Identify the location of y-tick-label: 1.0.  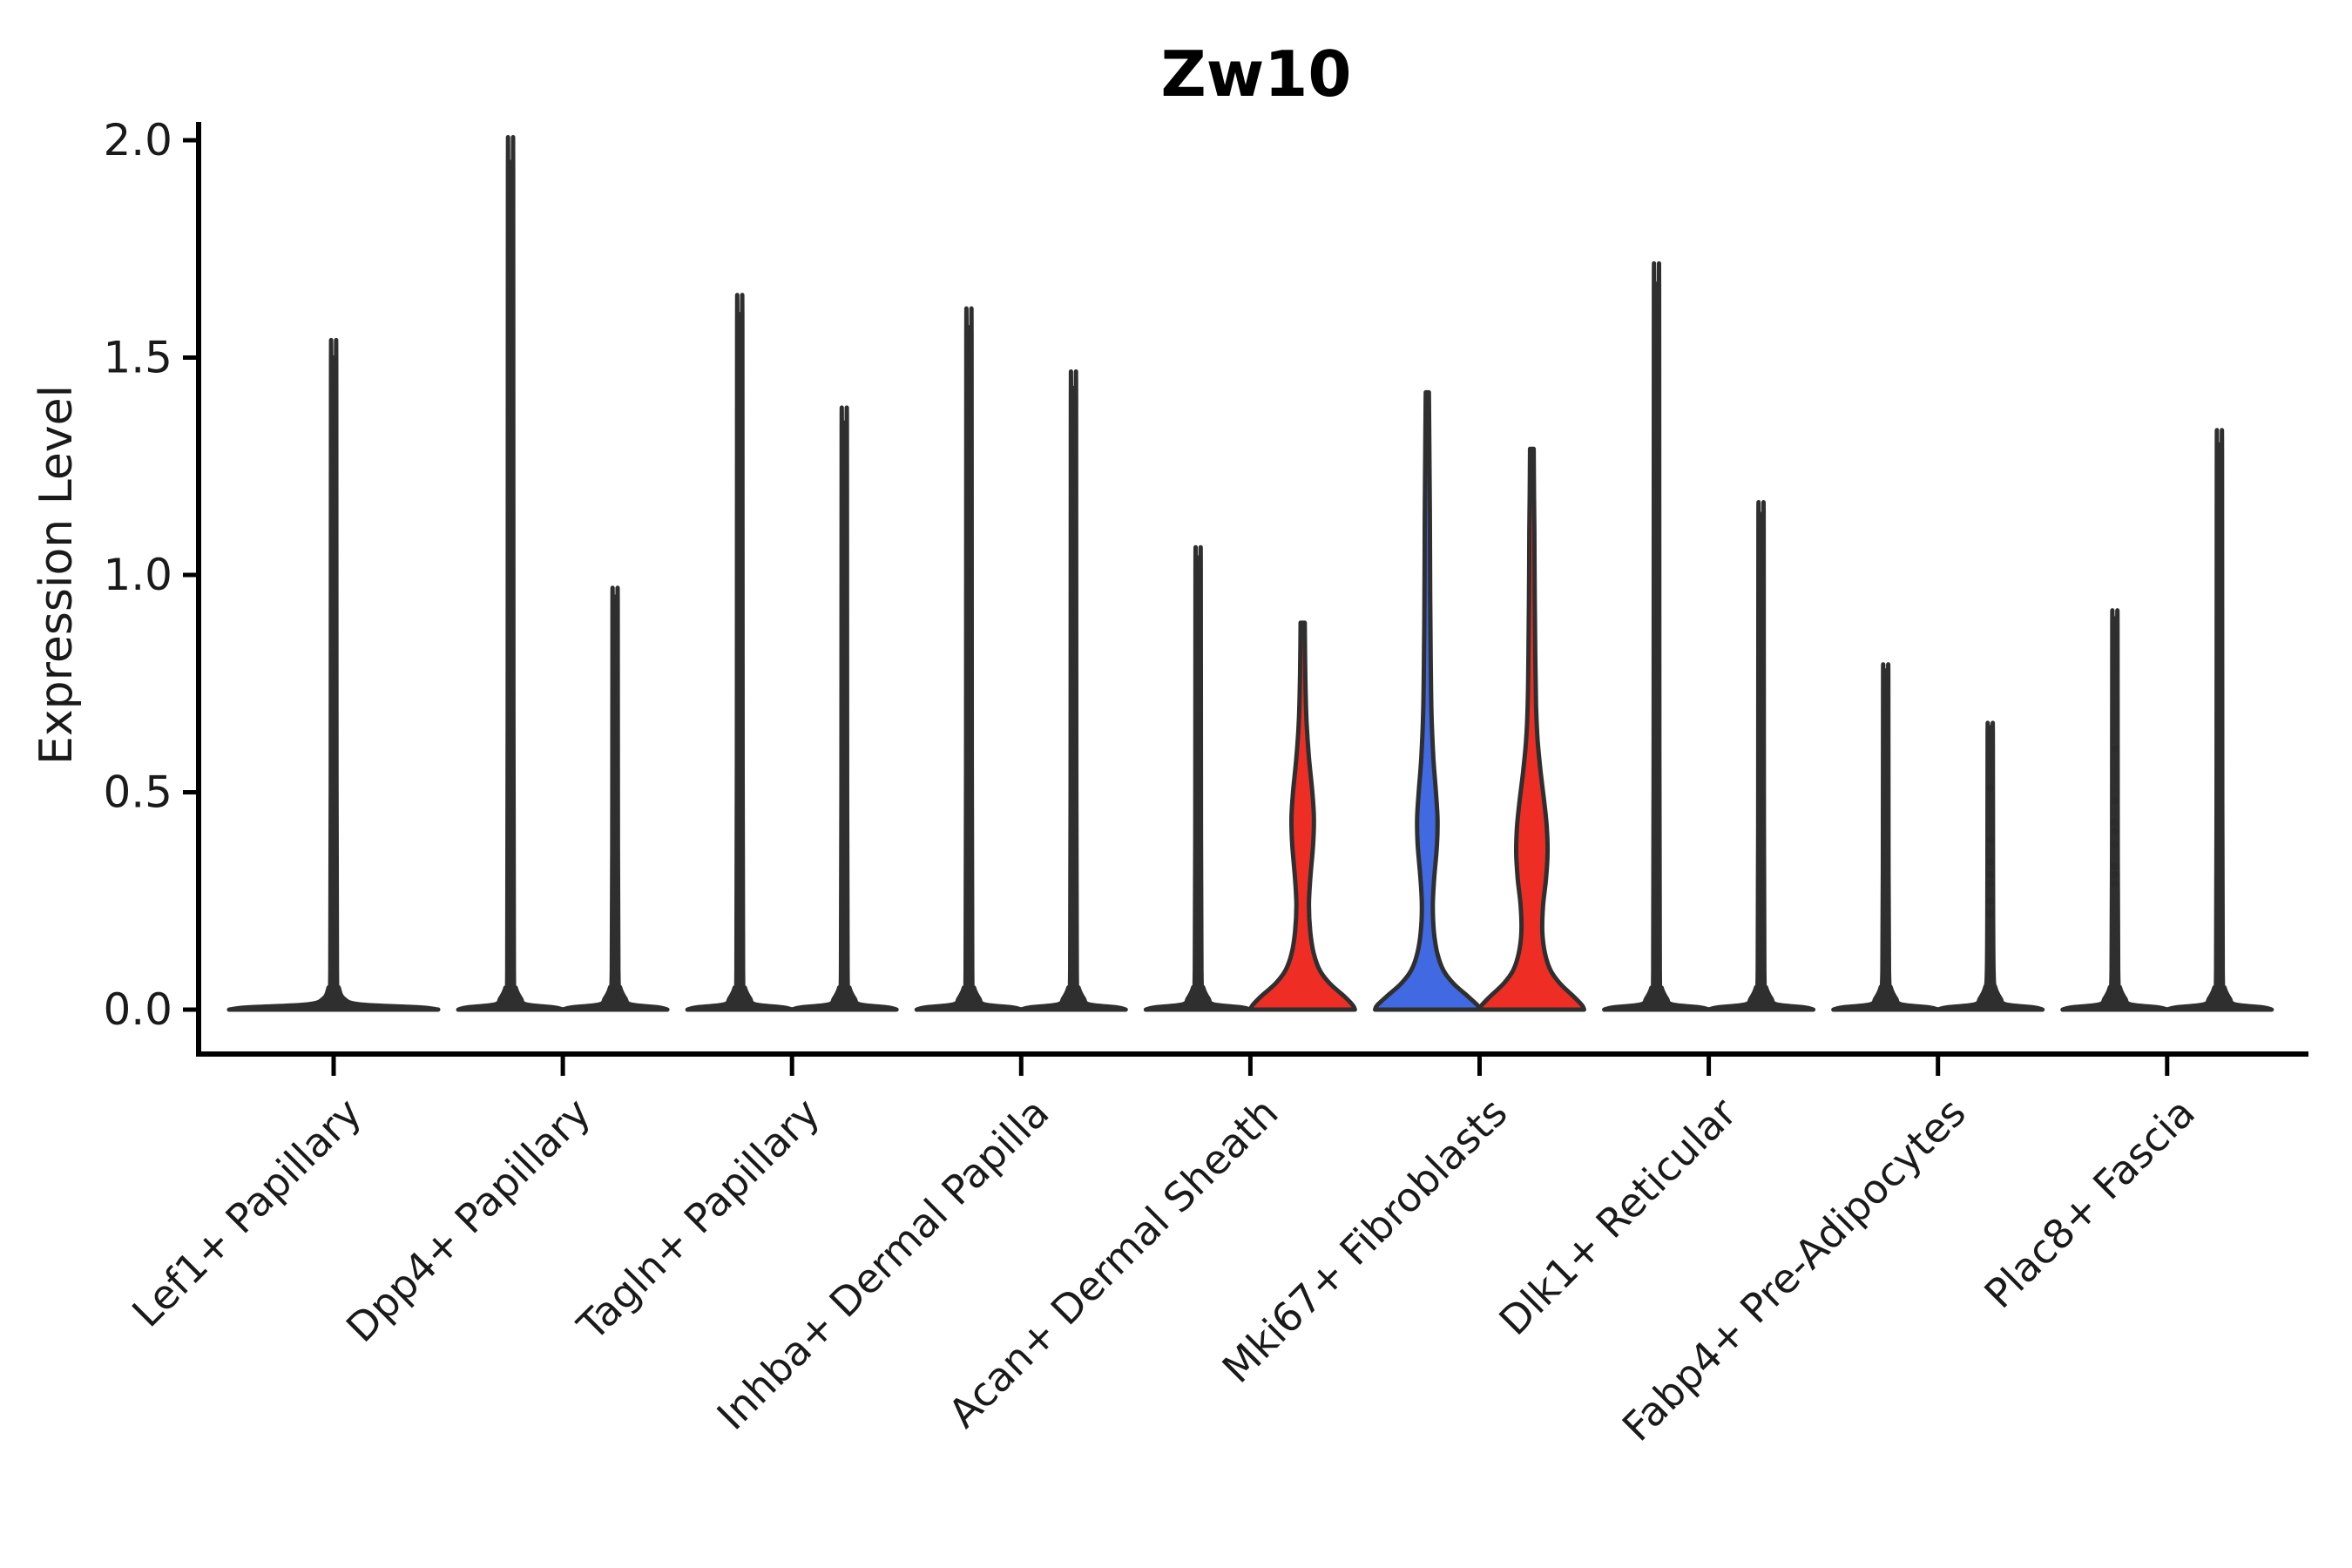
(137, 575).